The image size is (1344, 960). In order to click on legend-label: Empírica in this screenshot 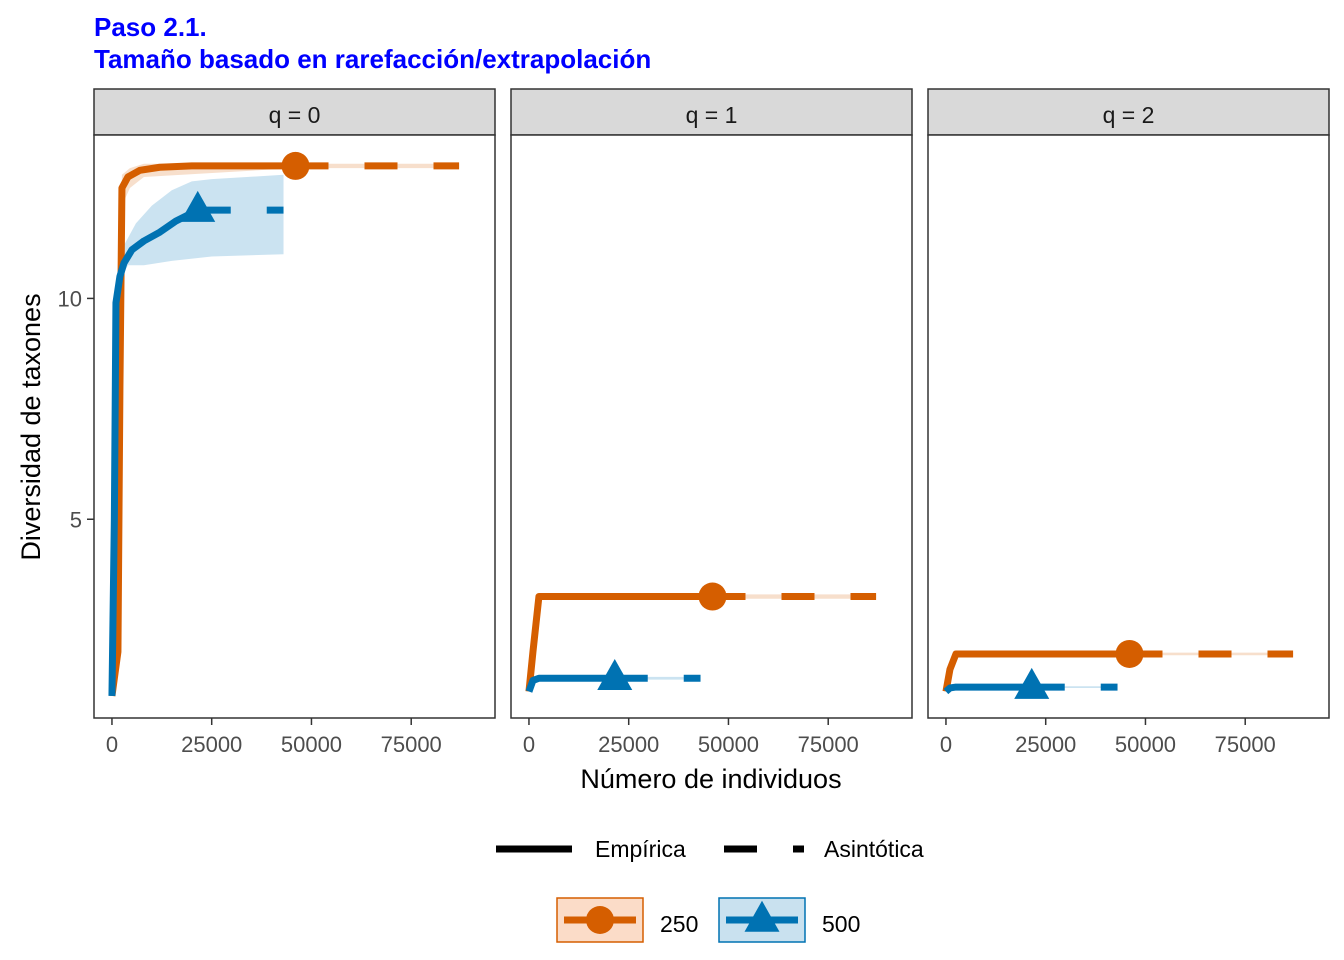, I will do `click(640, 849)`.